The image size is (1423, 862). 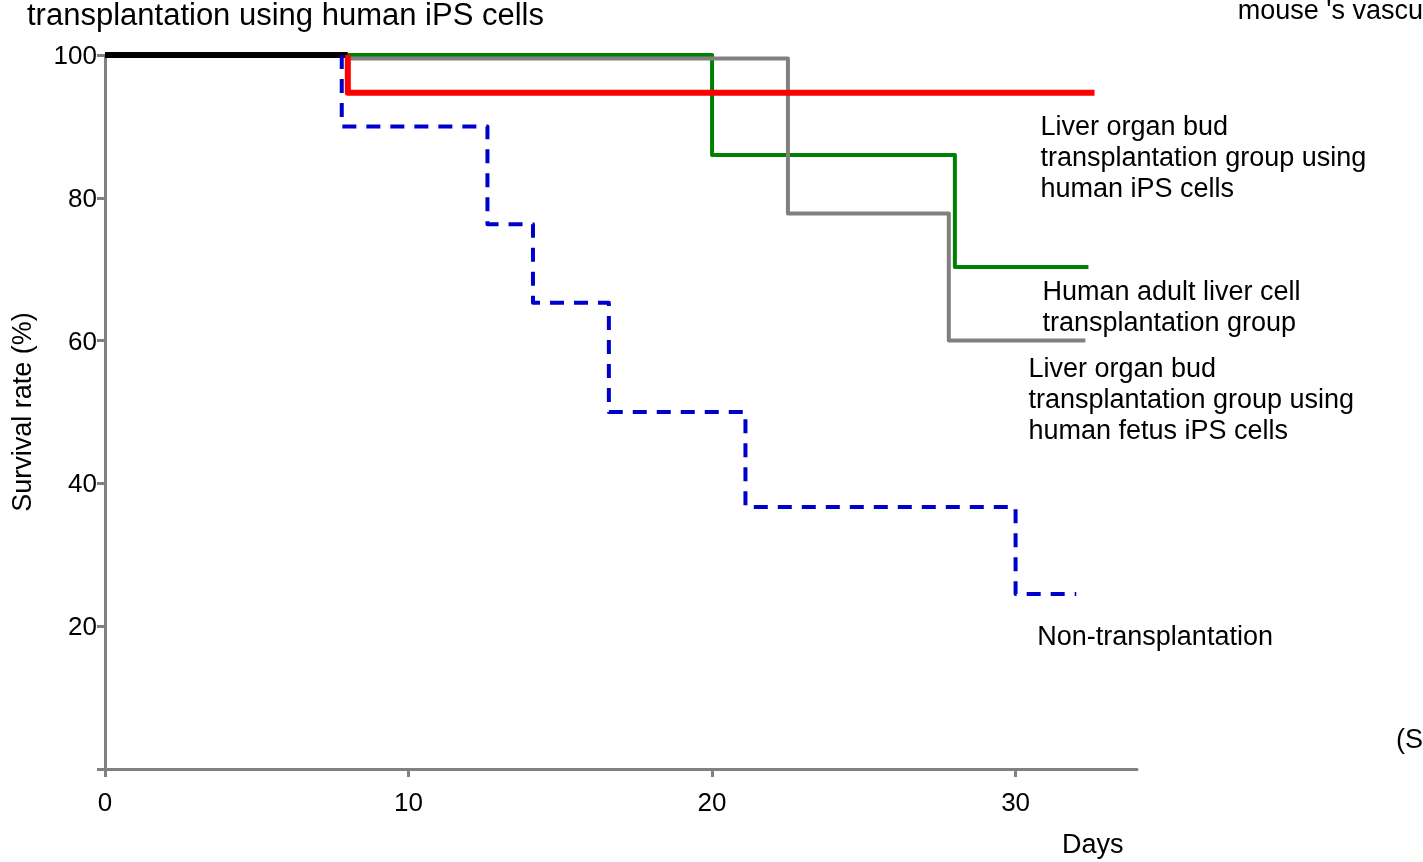 I want to click on y-tick-label: 80, so click(x=82, y=197).